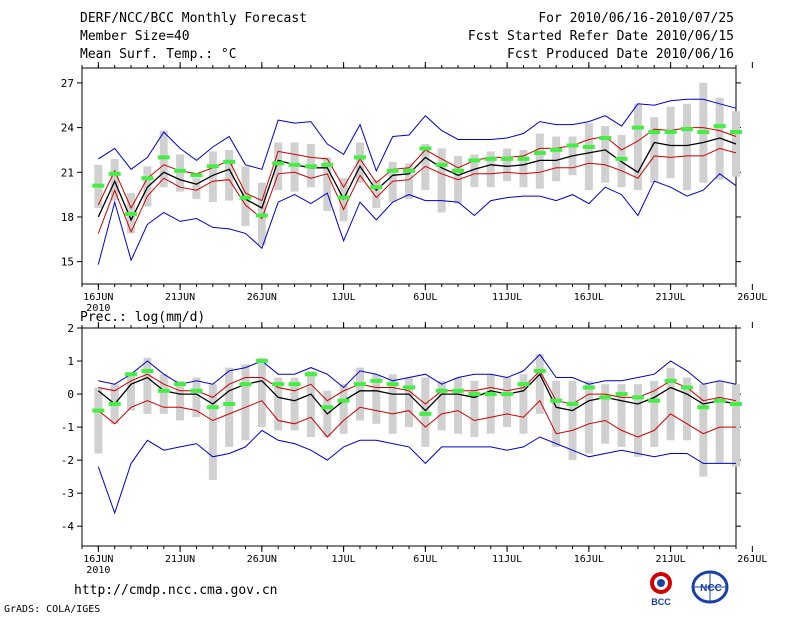  Describe the element at coordinates (52, 609) in the screenshot. I see `grads-credit: GrADS: COLA/IGES` at that location.